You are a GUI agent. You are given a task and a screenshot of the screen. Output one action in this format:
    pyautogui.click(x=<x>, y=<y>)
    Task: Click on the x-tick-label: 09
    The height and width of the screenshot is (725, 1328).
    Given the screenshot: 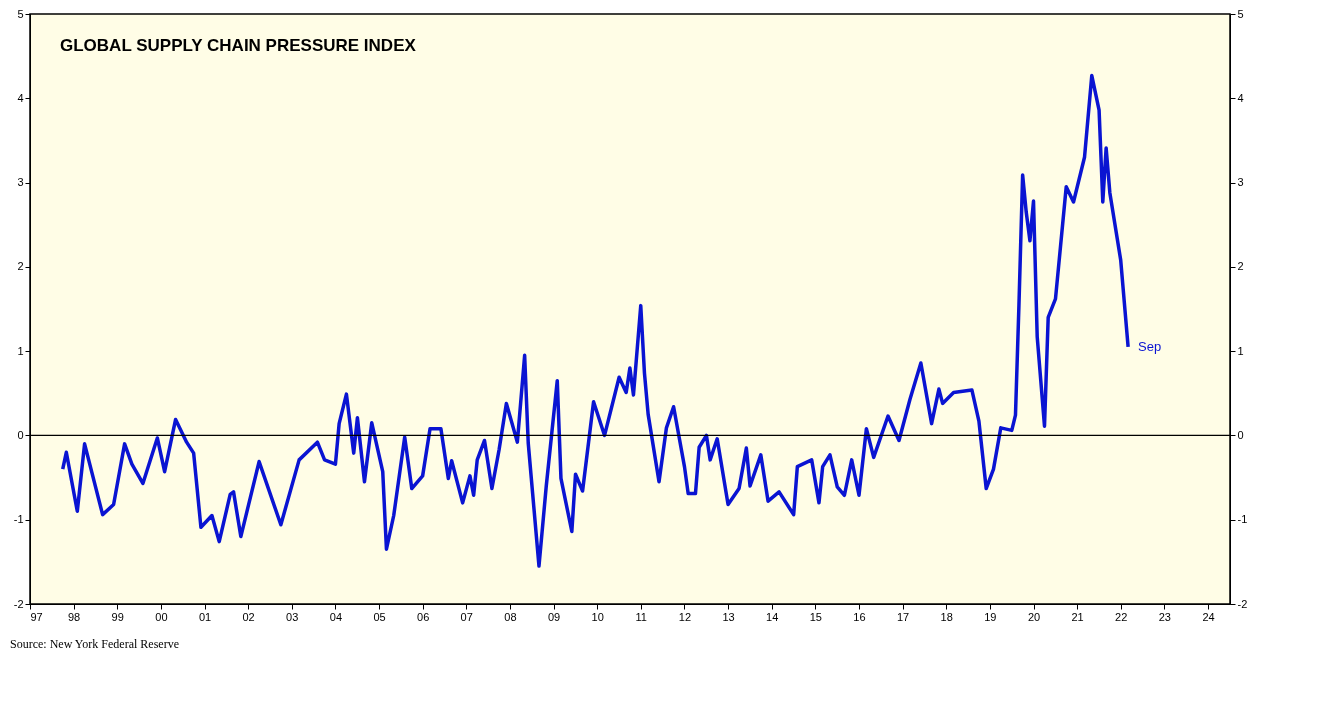 What is the action you would take?
    pyautogui.click(x=554, y=616)
    